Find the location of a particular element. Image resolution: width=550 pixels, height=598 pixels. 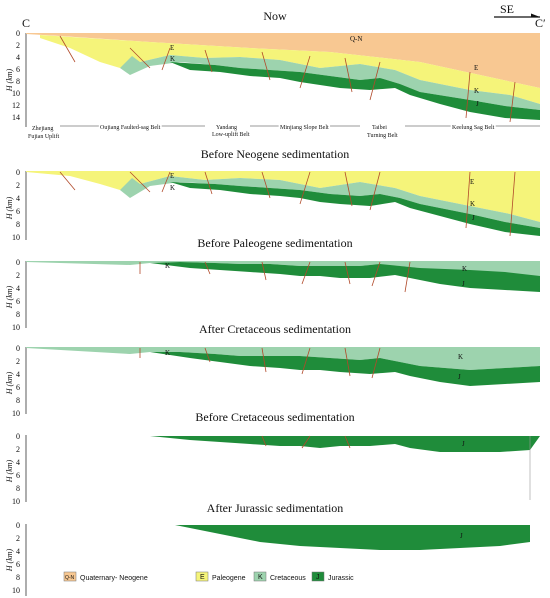

legend-item-qn: Q-N Quaternary- Neogene is located at coordinates (105, 576).